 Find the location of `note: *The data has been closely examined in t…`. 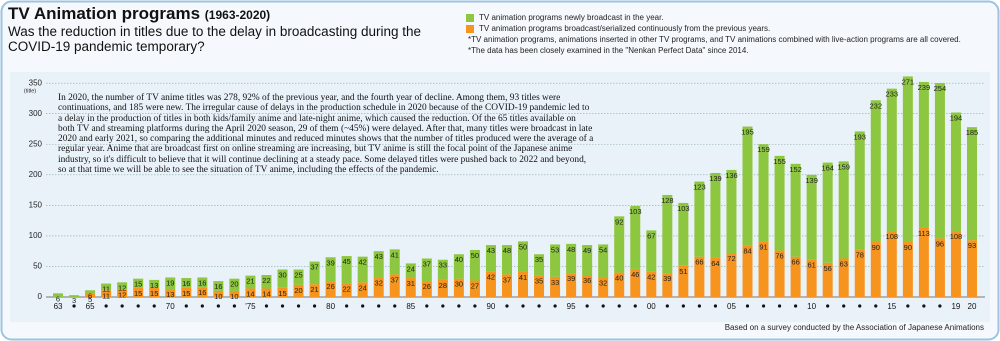

note: *The data has been closely examined in t… is located at coordinates (608, 50).